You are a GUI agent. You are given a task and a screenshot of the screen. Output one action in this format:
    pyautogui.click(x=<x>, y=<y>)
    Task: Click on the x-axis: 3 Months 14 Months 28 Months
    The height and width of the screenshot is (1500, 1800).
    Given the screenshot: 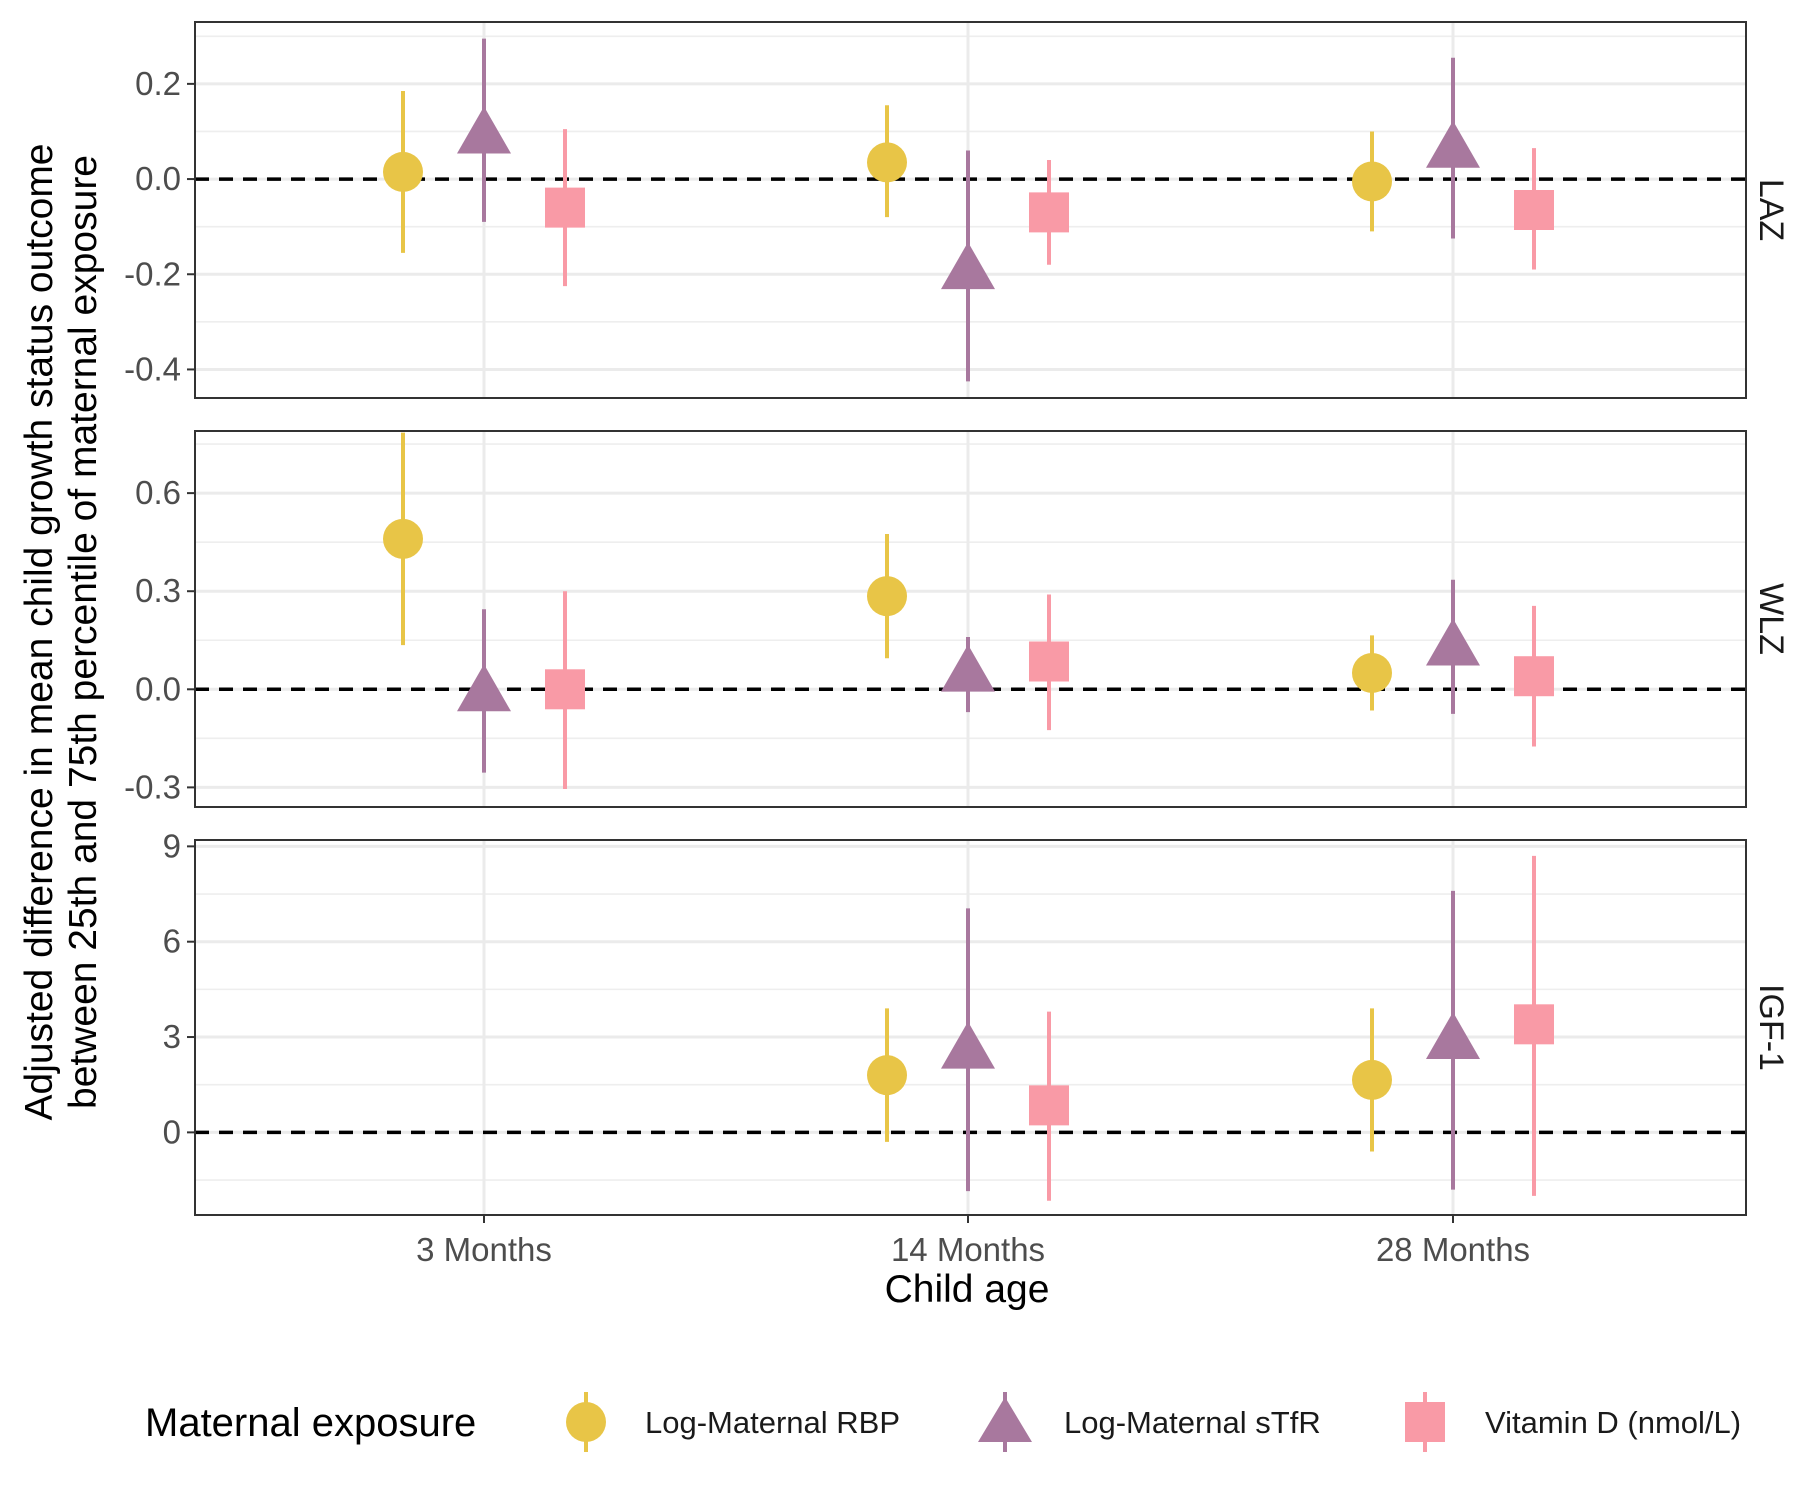 What is the action you would take?
    pyautogui.click(x=973, y=1241)
    